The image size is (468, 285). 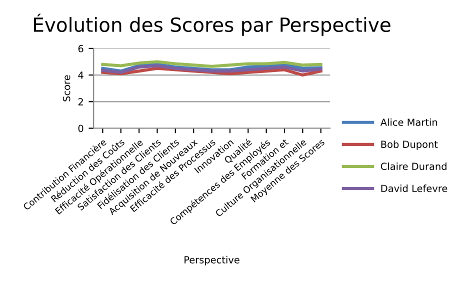 I want to click on legend-label: Bob Dupont, so click(x=409, y=145).